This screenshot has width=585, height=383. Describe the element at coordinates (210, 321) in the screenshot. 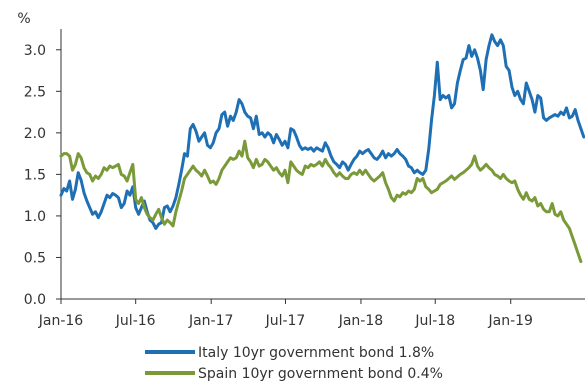

I see `x-tick-label: Jan-17` at that location.